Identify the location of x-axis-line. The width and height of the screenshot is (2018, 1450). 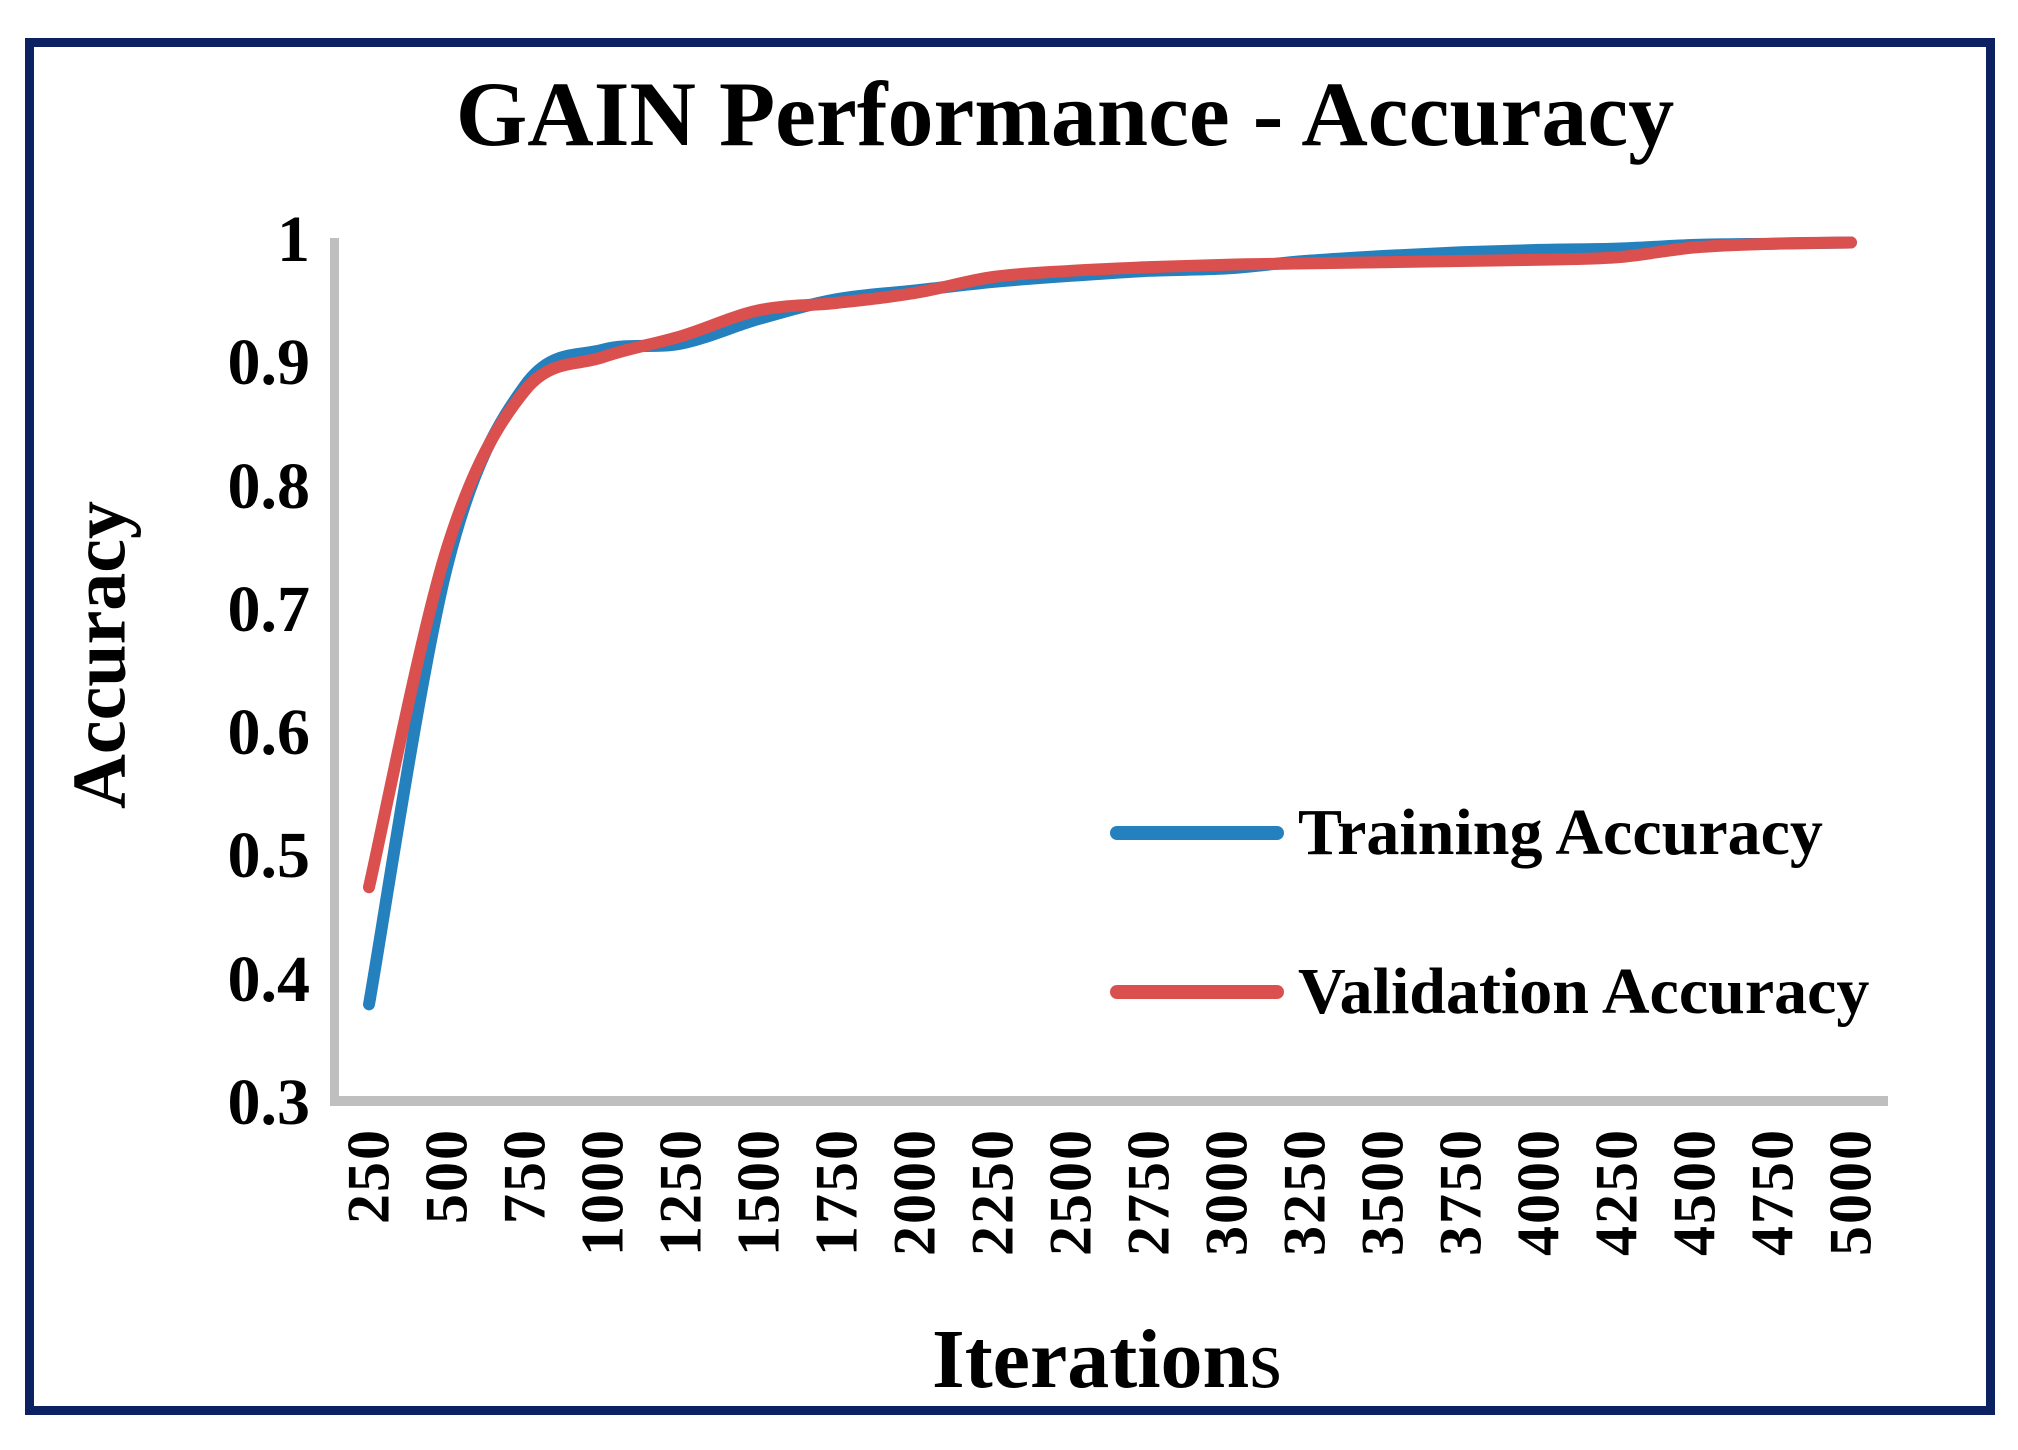
(1109, 1101).